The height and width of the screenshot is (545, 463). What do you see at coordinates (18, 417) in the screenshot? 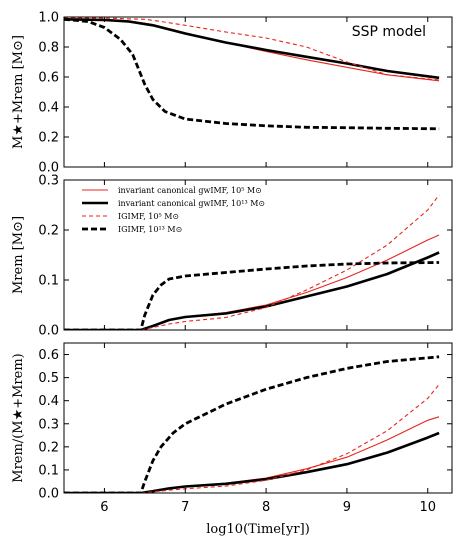
I see `y-axis-label: Mrem/(M★+Mrem)` at bounding box center [18, 417].